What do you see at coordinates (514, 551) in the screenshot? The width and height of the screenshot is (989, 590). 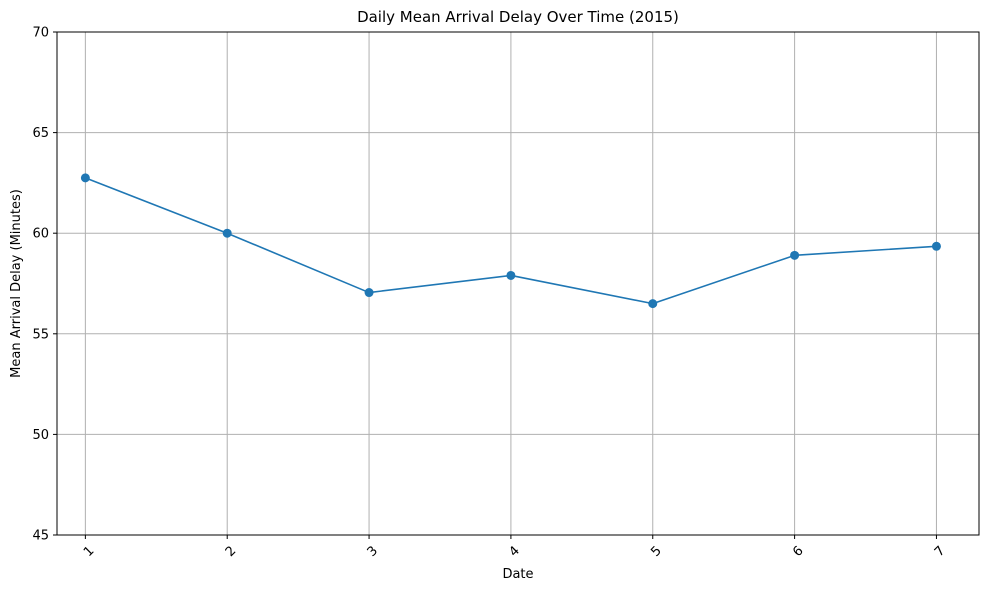 I see `x-tick-label: 4` at bounding box center [514, 551].